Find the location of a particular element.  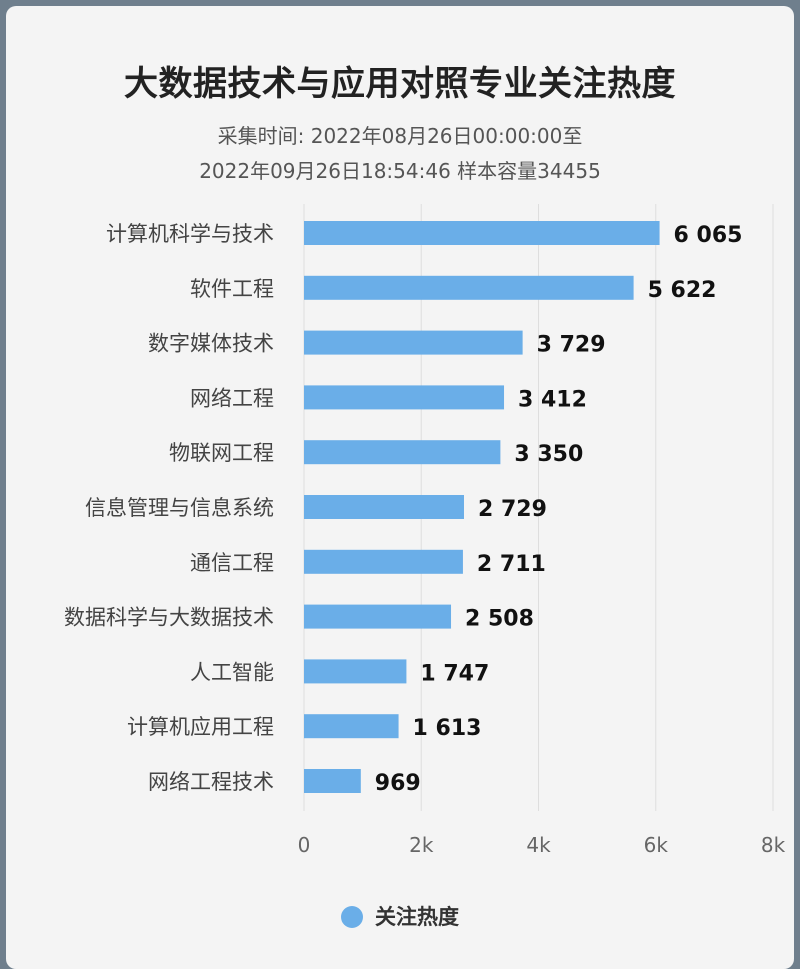

category-label: 网络工程 is located at coordinates (232, 398).